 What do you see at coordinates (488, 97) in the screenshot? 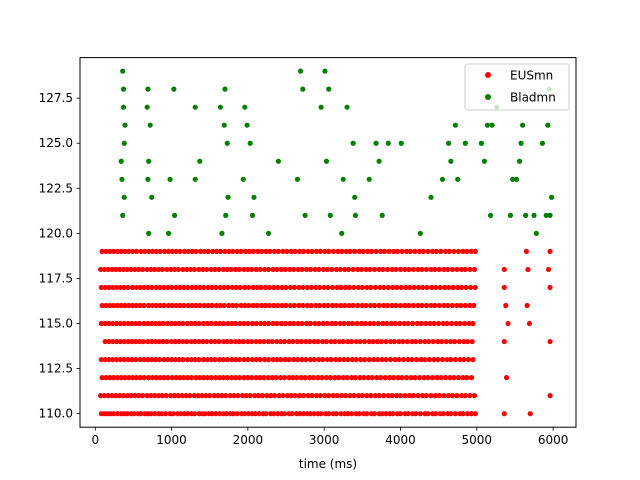
I see `legend-marker-bladmn` at bounding box center [488, 97].